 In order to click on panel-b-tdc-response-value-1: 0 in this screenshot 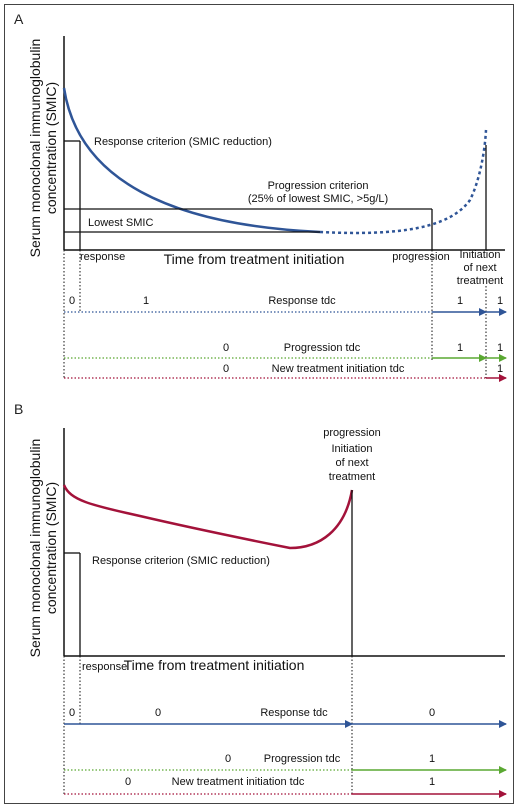, I will do `click(158, 713)`.